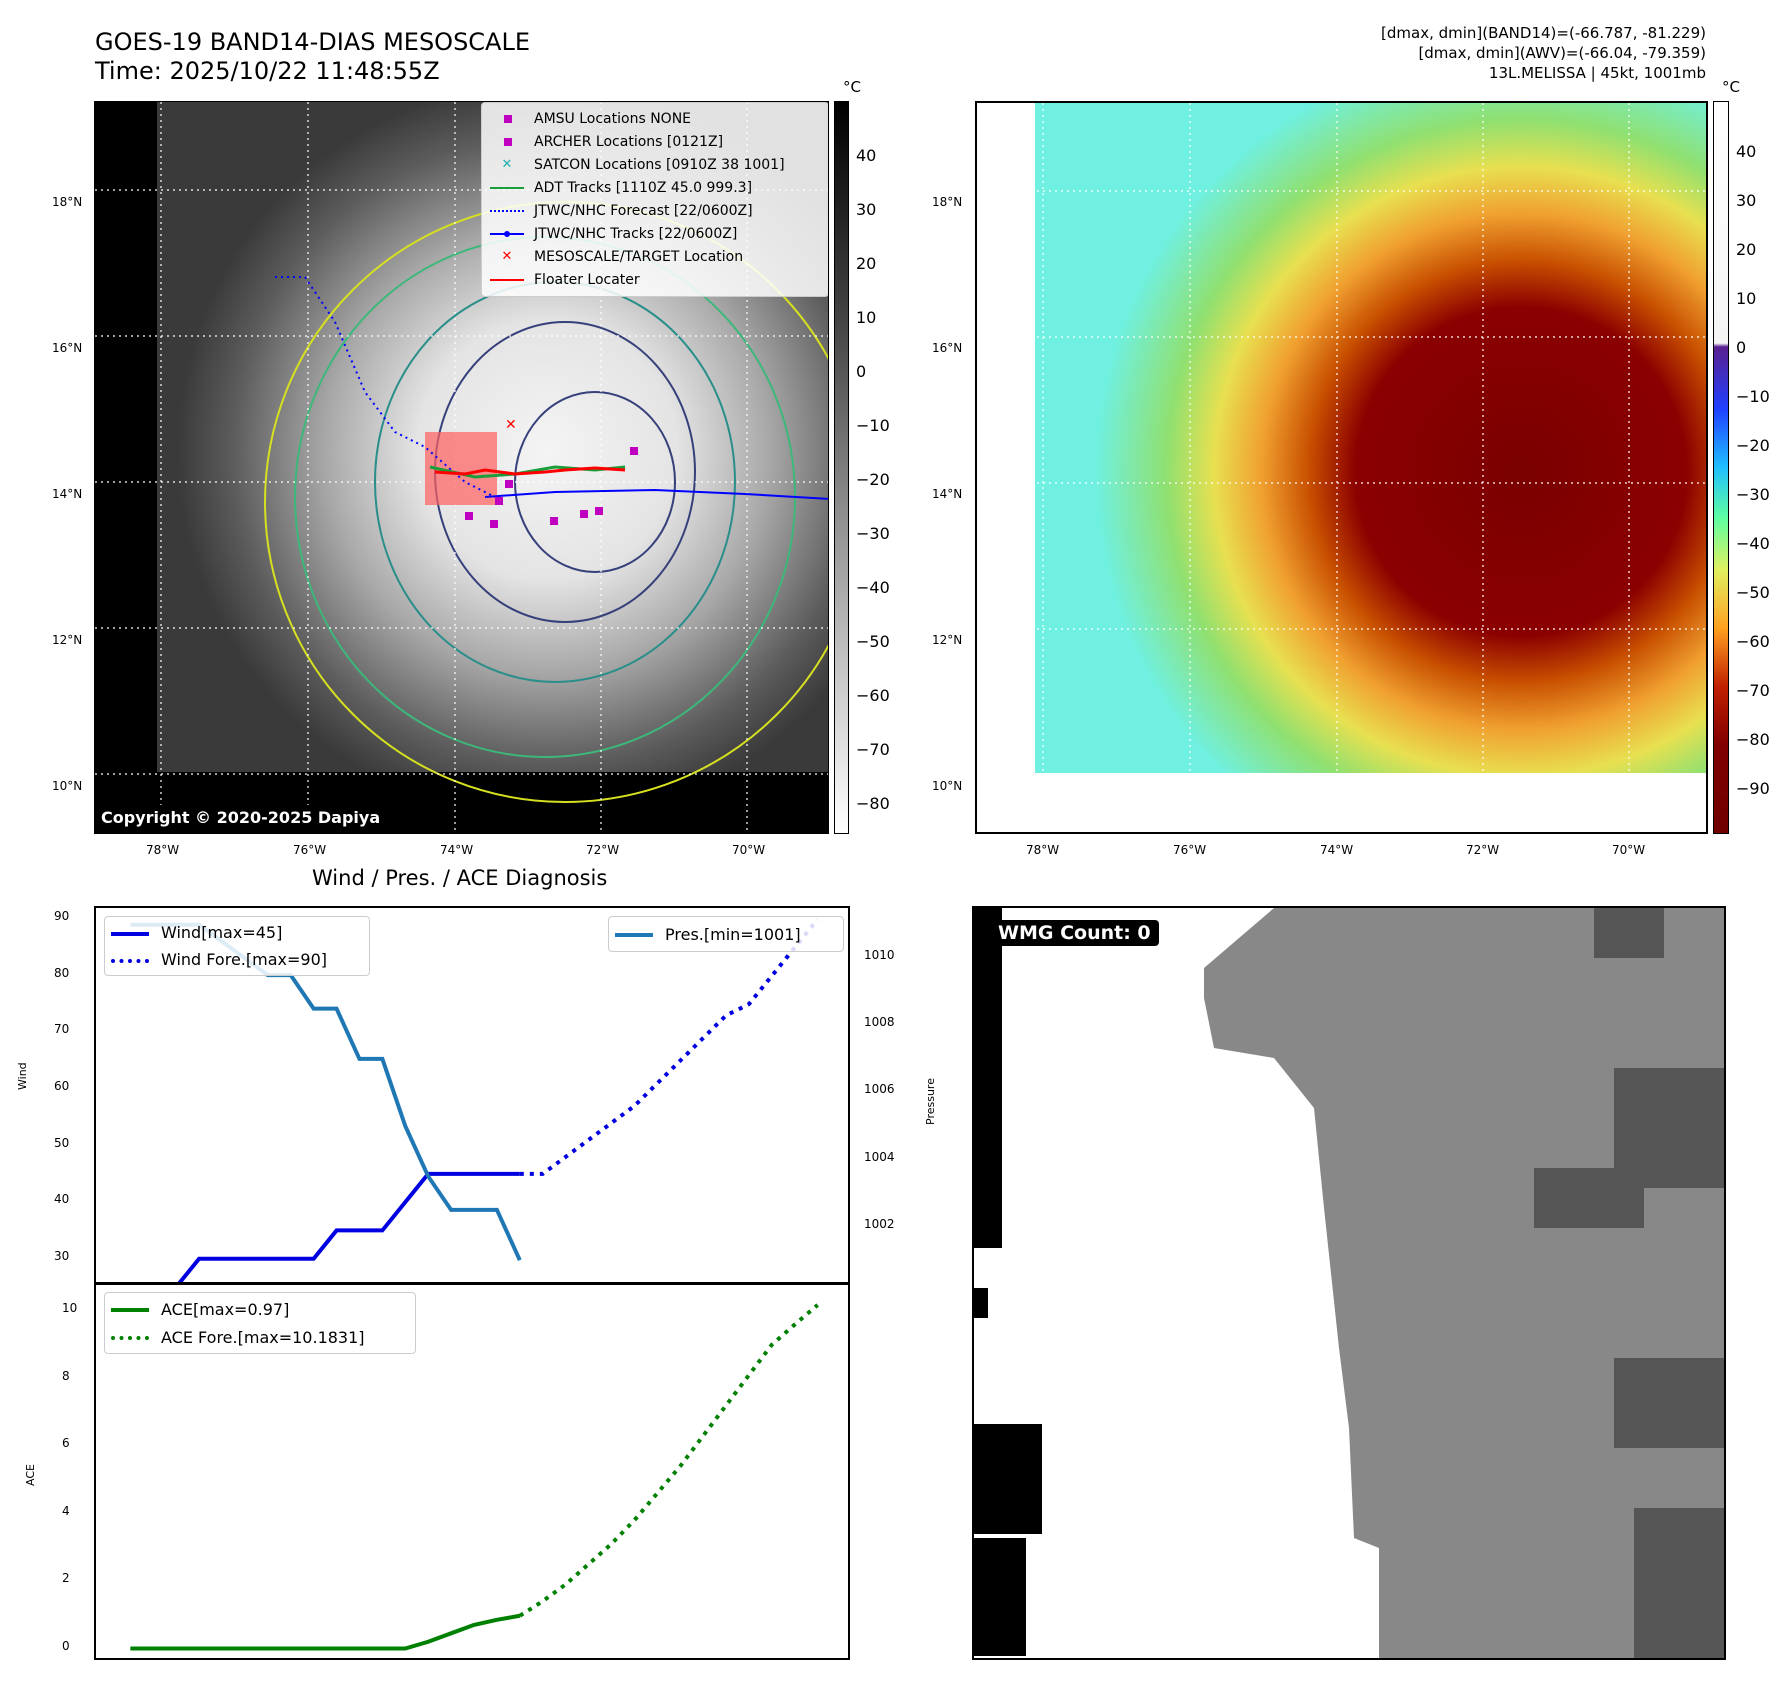 The height and width of the screenshot is (1690, 1788). Describe the element at coordinates (1721, 467) in the screenshot. I see `awv-colorbar` at that location.